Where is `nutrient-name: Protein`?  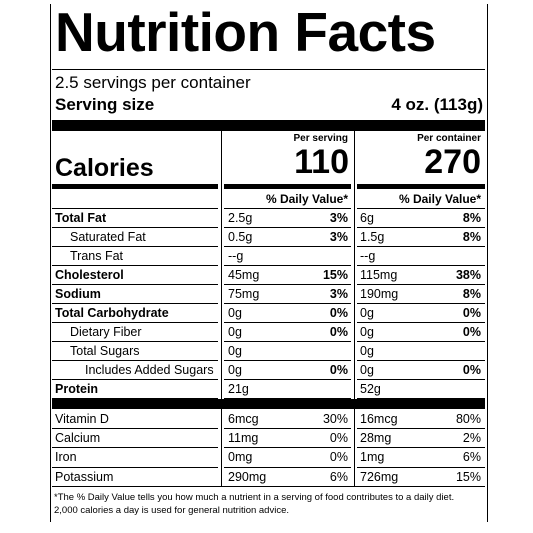 nutrient-name: Protein is located at coordinates (77, 389).